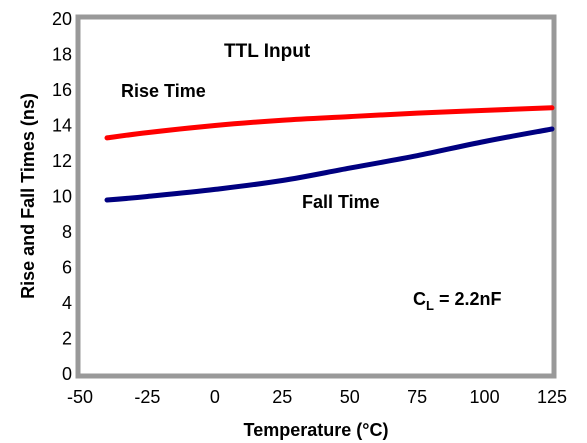 The image size is (587, 443). I want to click on rise-time-label: Rise Time, so click(163, 91).